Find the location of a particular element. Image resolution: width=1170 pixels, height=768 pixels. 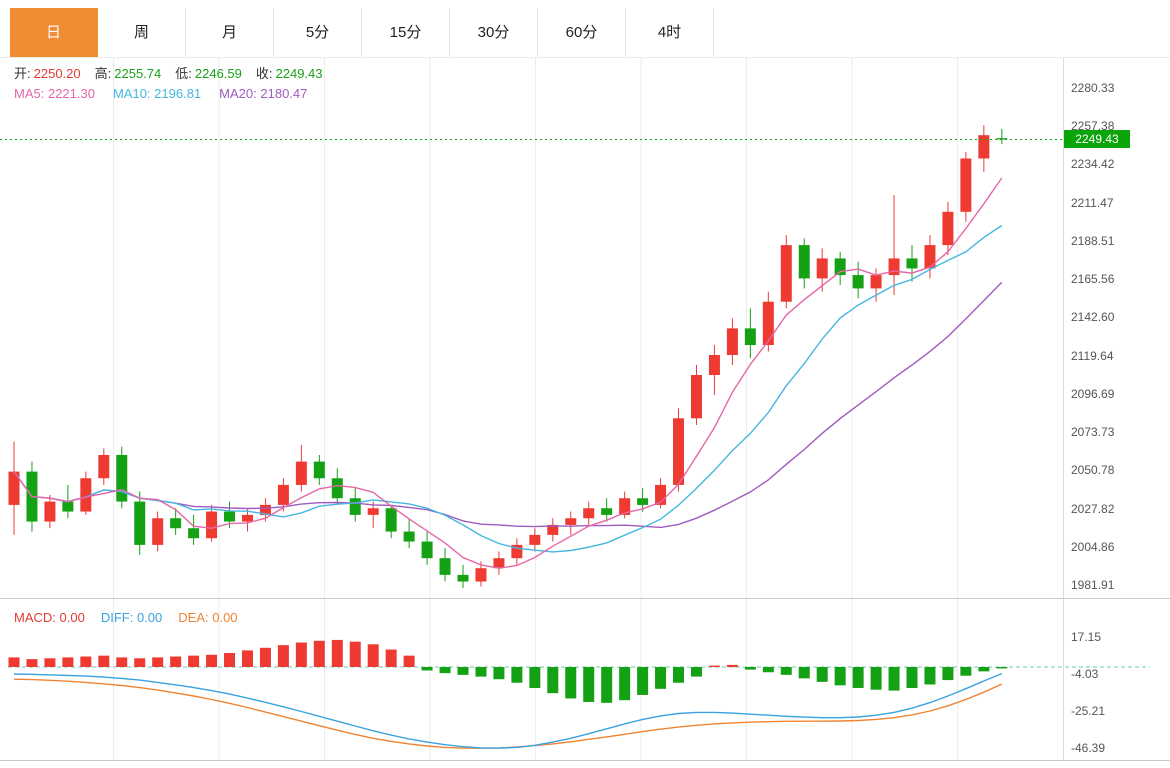

ma5-label: MA5: is located at coordinates (29, 93).